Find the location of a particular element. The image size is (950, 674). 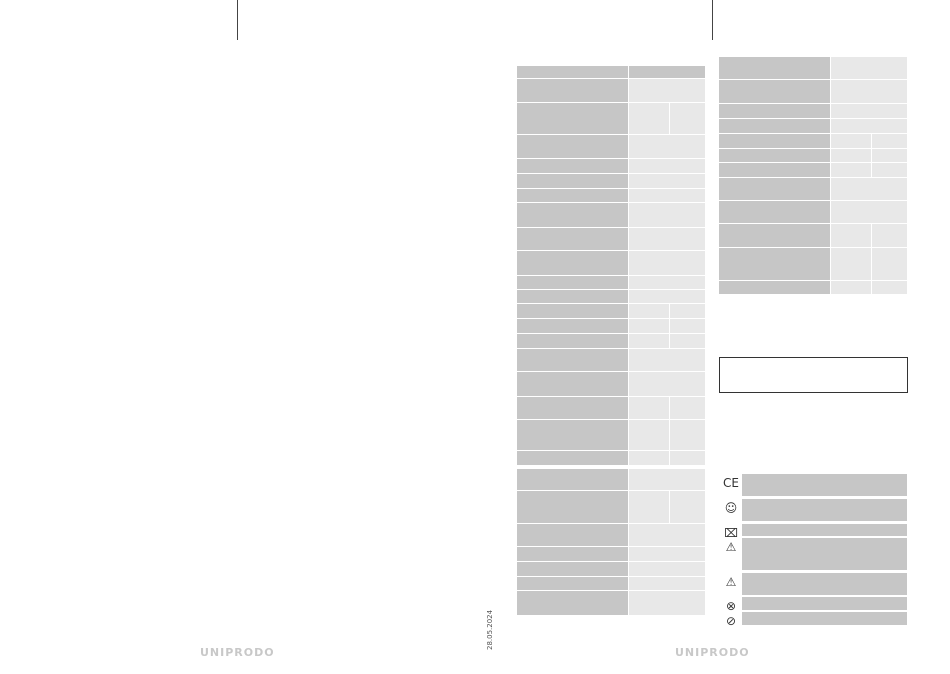

ce-mark-icon: CE is located at coordinates (731, 483).